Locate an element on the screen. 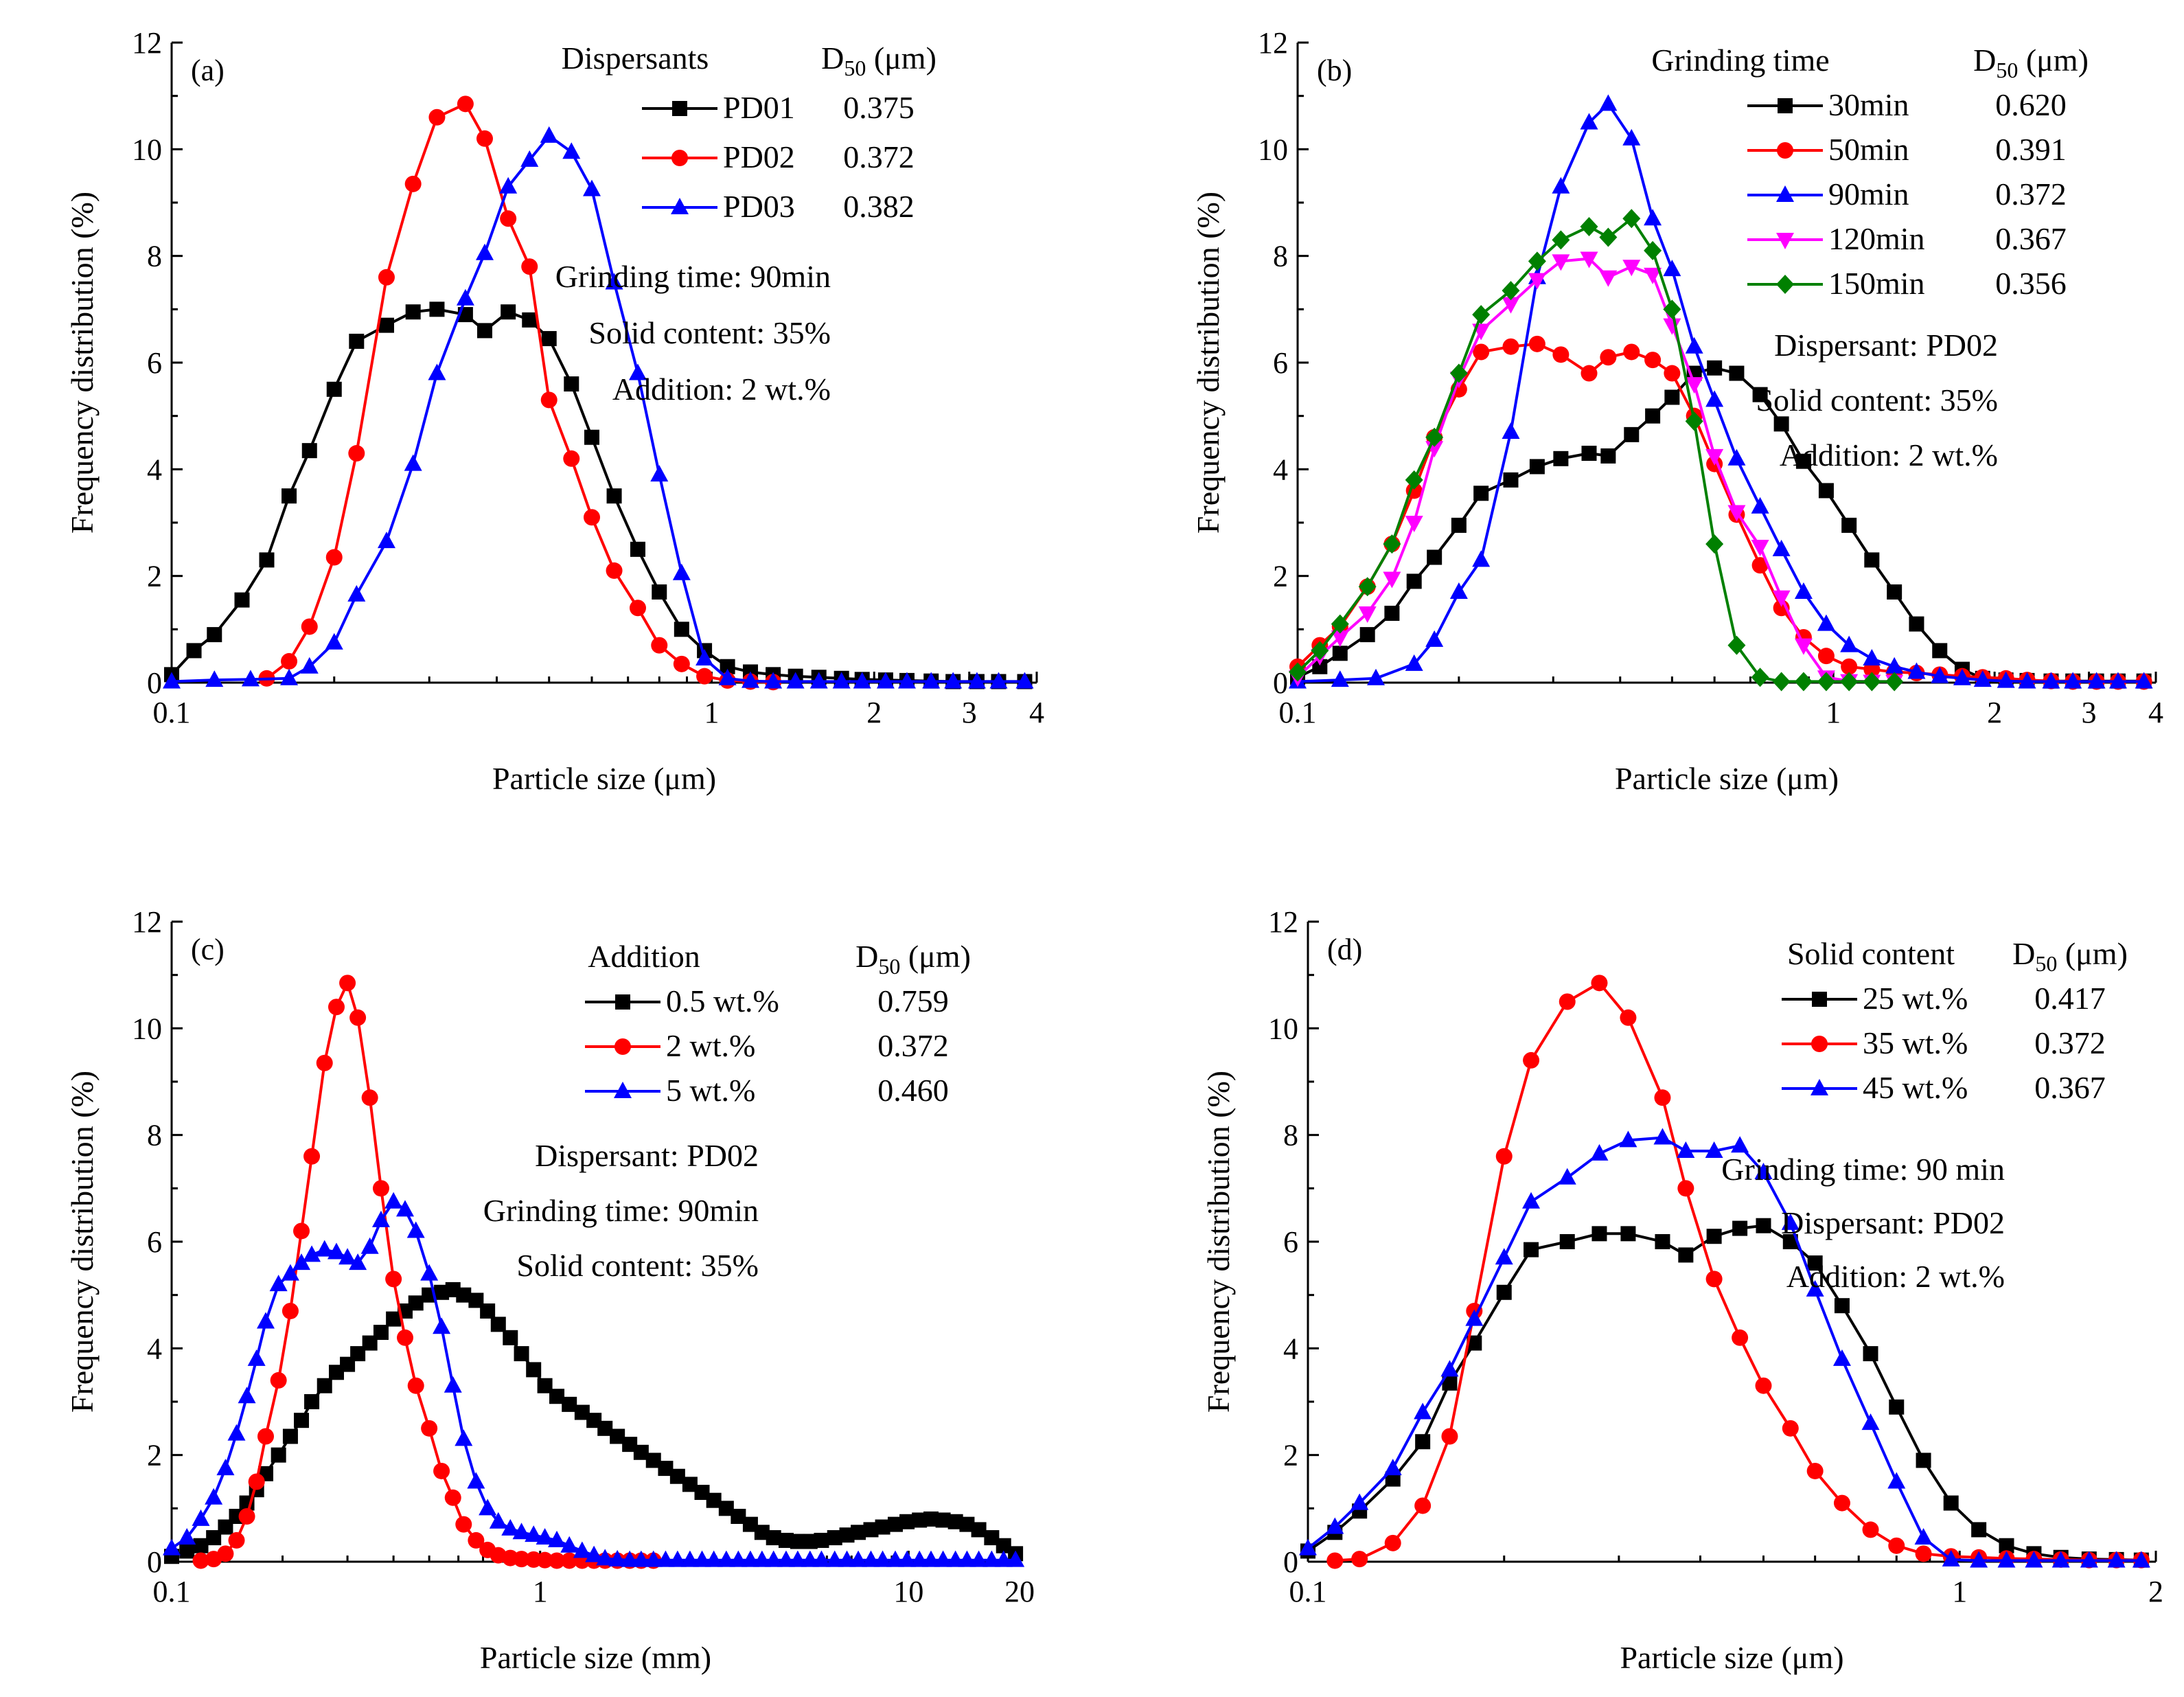  legend-entry-value: 0.759 is located at coordinates (913, 1000).